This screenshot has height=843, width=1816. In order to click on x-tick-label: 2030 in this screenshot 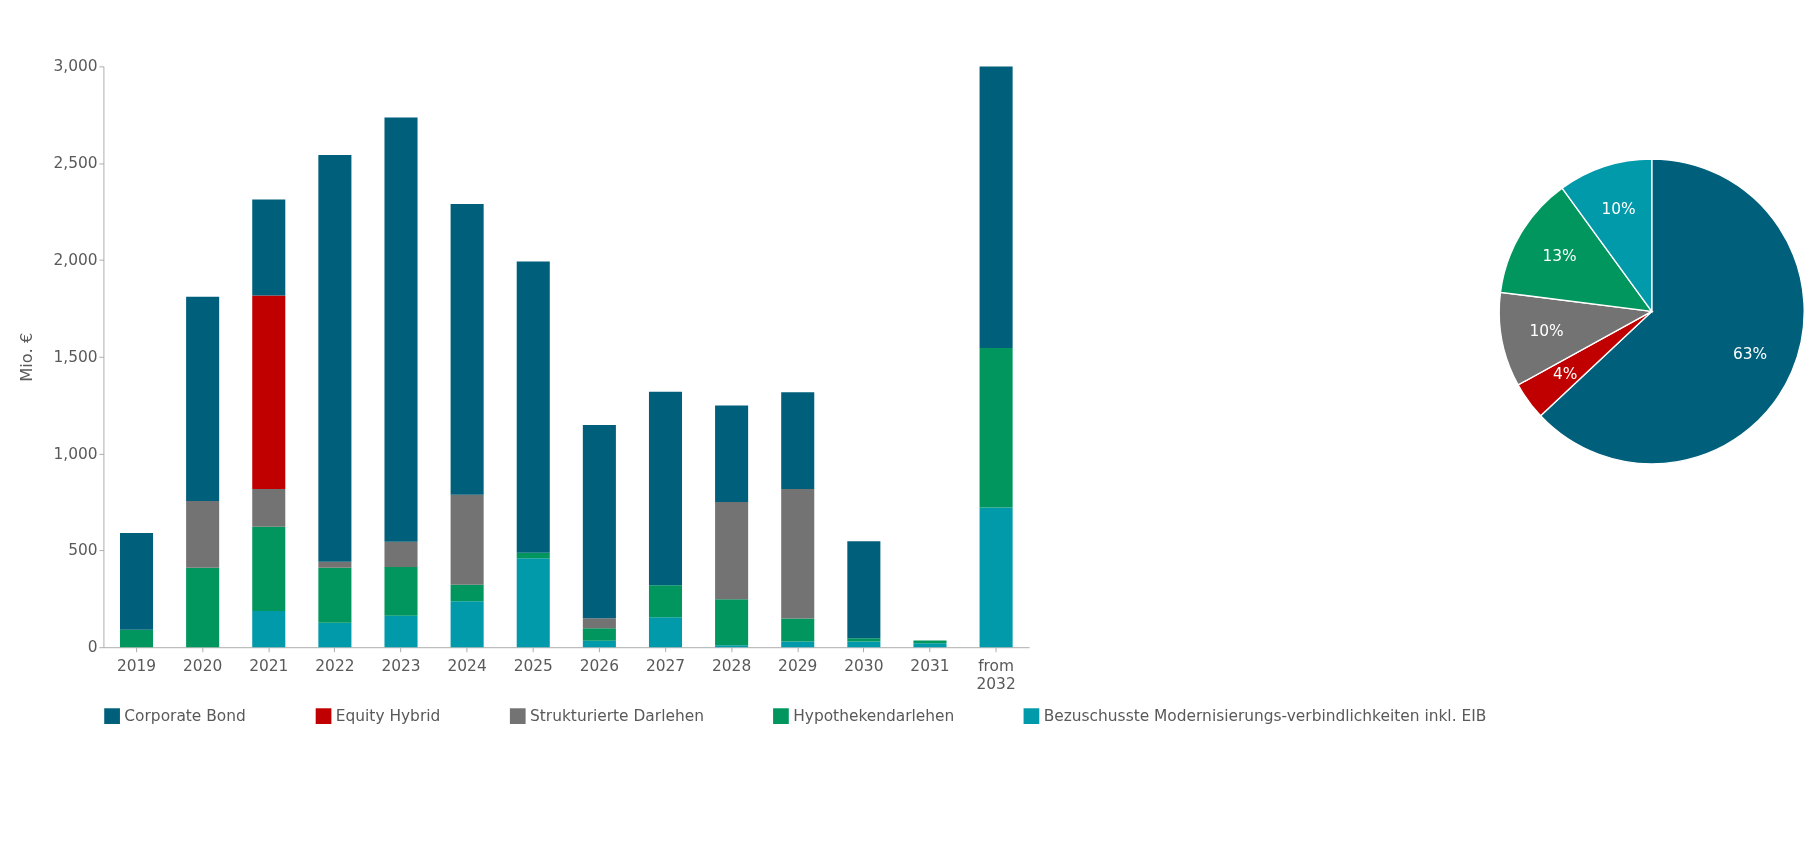, I will do `click(864, 666)`.